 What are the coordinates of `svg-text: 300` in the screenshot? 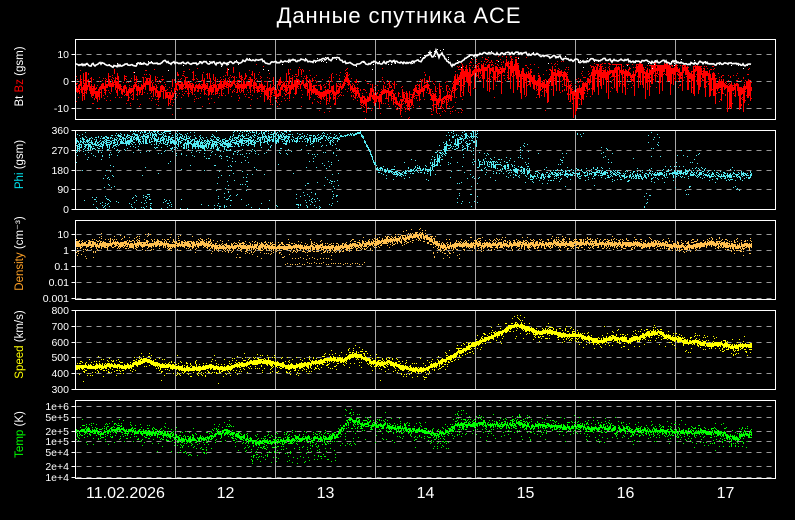 It's located at (60, 390).